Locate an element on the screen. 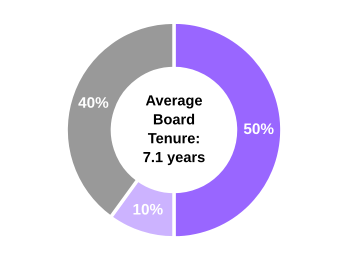 This screenshot has height=260, width=348. data-label: 10% is located at coordinates (148, 209).